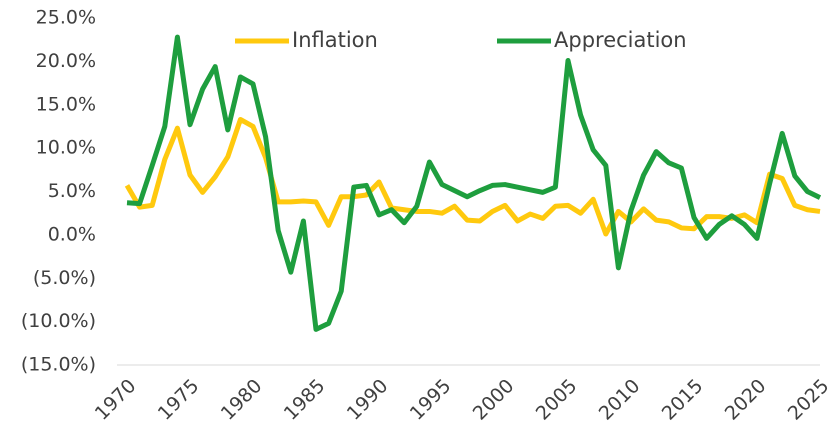 The height and width of the screenshot is (437, 832). I want to click on x-tick-label: 2025, so click(808, 400).